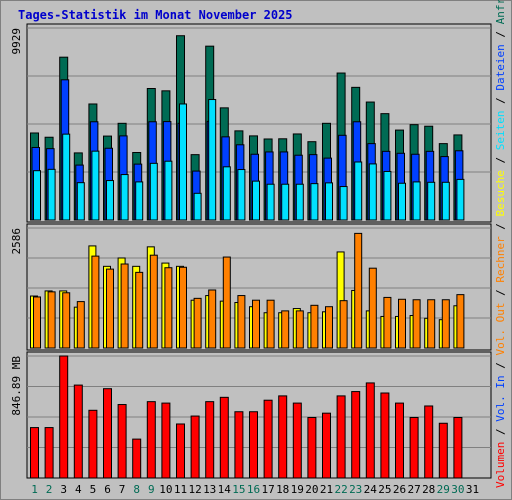 The height and width of the screenshot is (500, 512). What do you see at coordinates (209, 489) in the screenshot?
I see `day-label: 13` at bounding box center [209, 489].